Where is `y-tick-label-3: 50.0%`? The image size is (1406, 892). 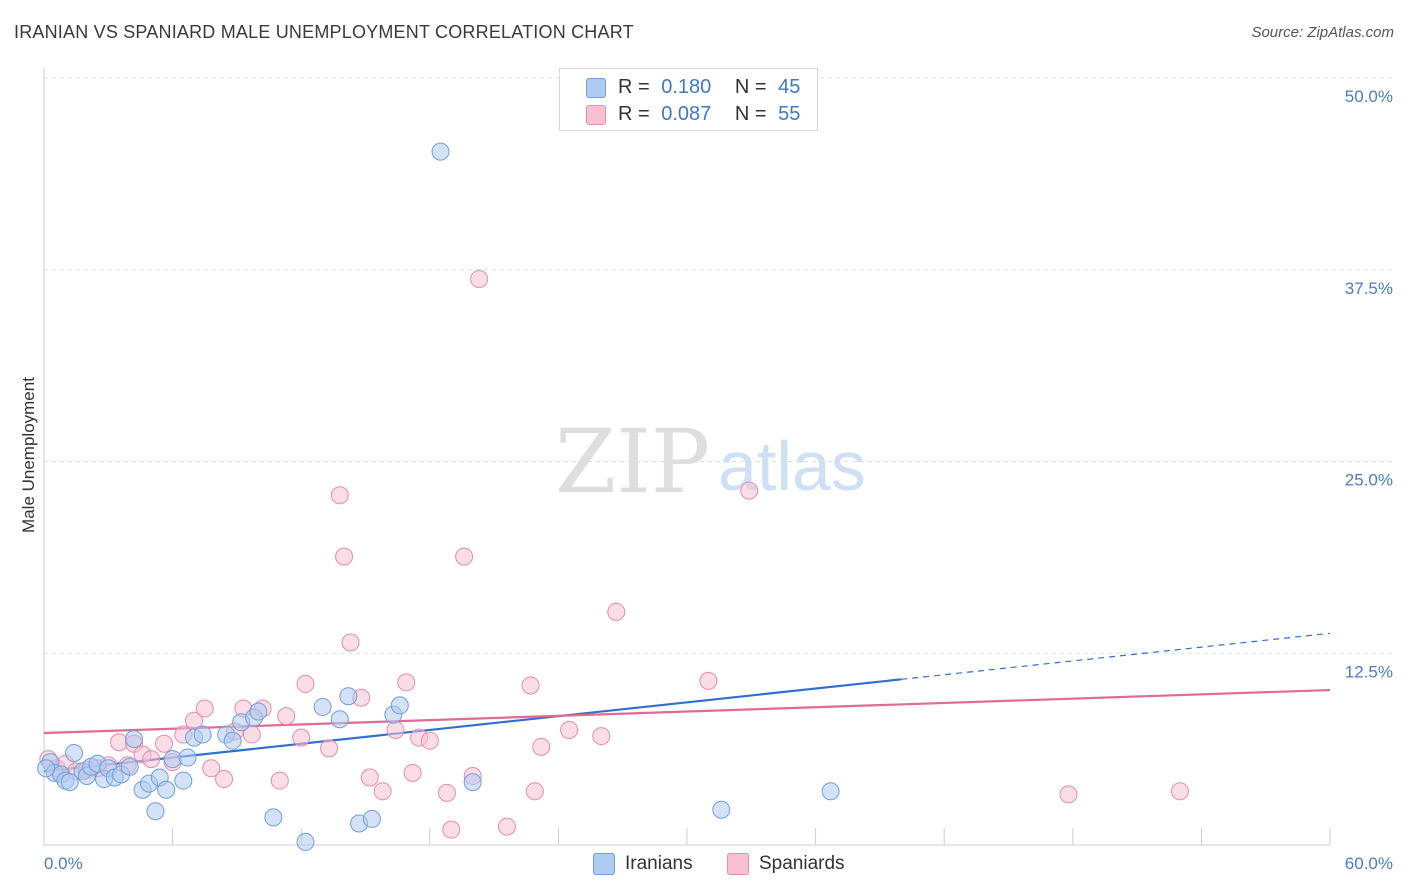 y-tick-label-3: 50.0% is located at coordinates (1369, 96).